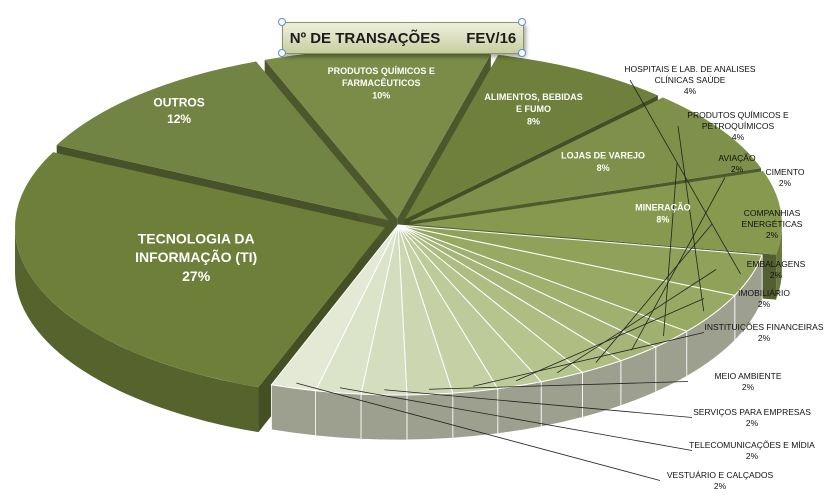 The width and height of the screenshot is (833, 502). Describe the element at coordinates (381, 83) in the screenshot. I see `slice-label: PRODUTOS QUÍMICOS E FARMACÊUTICOS 10%` at that location.